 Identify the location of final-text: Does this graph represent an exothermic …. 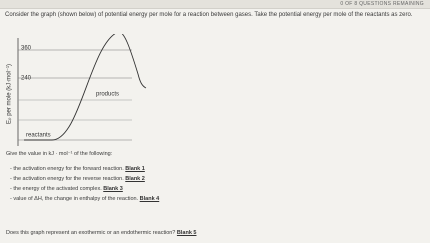
(91, 233).